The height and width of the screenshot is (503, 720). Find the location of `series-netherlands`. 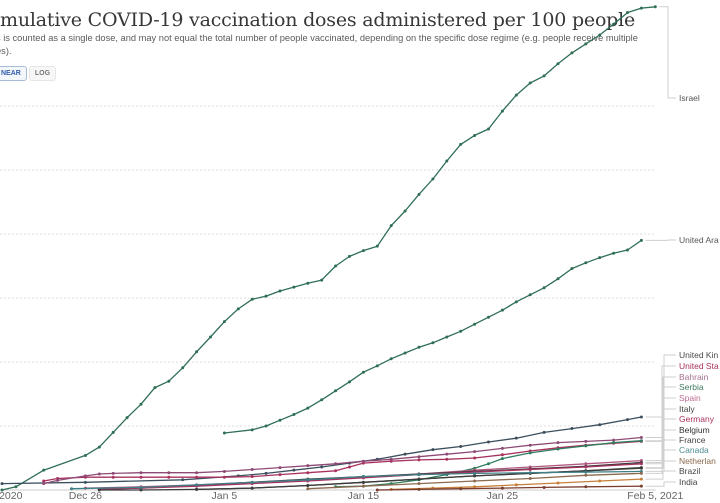

series-netherlands is located at coordinates (474, 481).